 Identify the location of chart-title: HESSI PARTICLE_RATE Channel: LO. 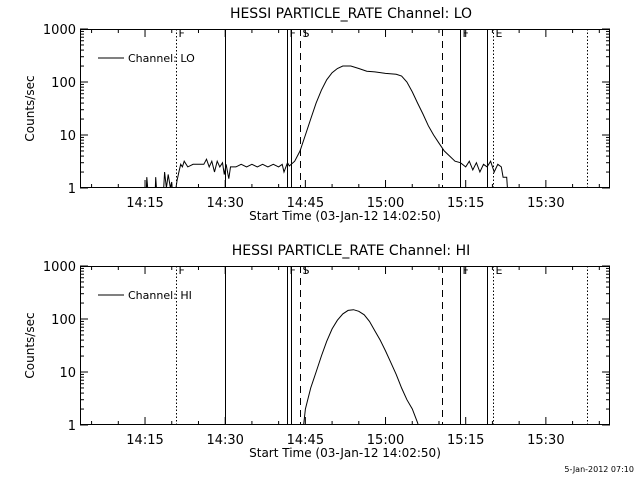
(351, 14).